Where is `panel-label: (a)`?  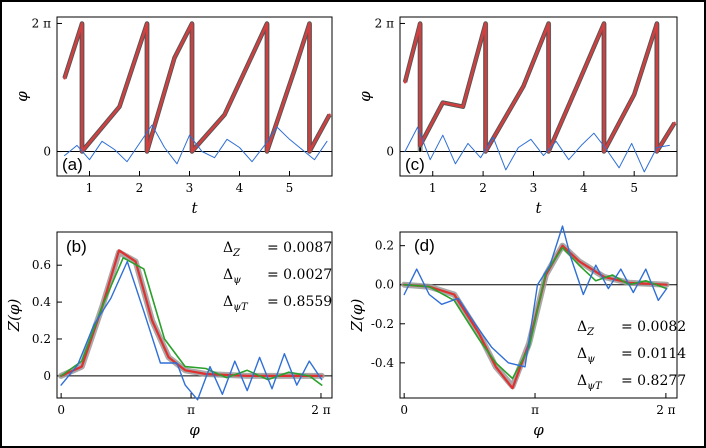
panel-label: (a) is located at coordinates (72, 164).